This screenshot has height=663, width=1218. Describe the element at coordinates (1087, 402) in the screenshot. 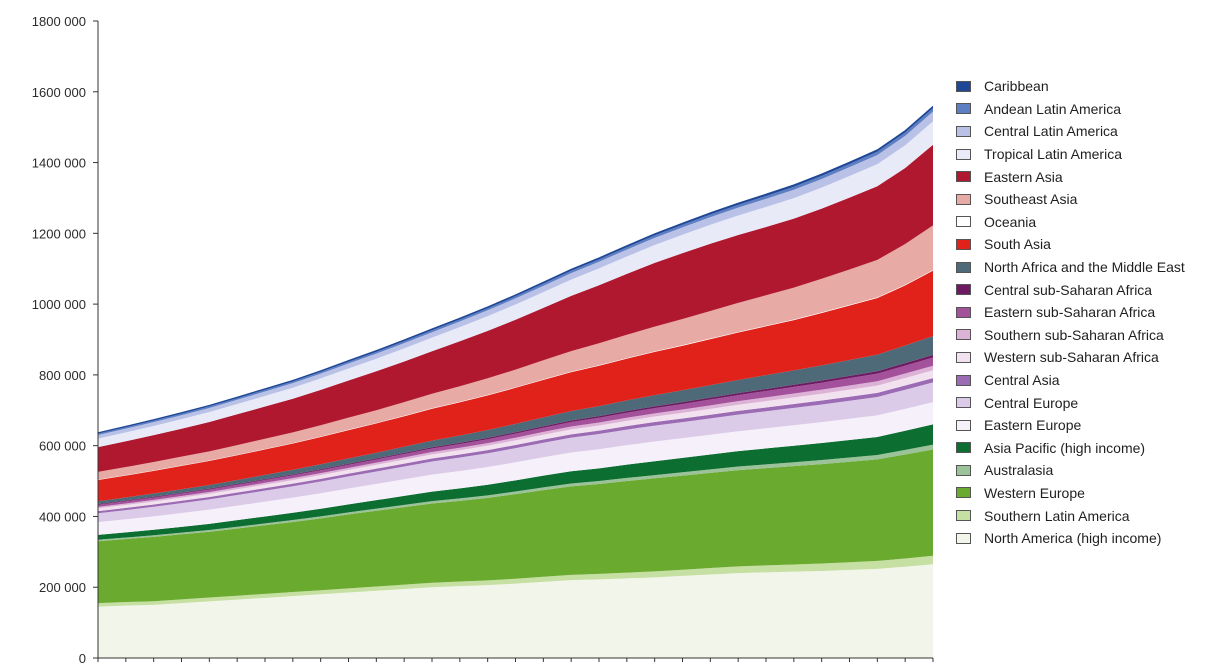

I see `legend-item: Central Europe` at that location.